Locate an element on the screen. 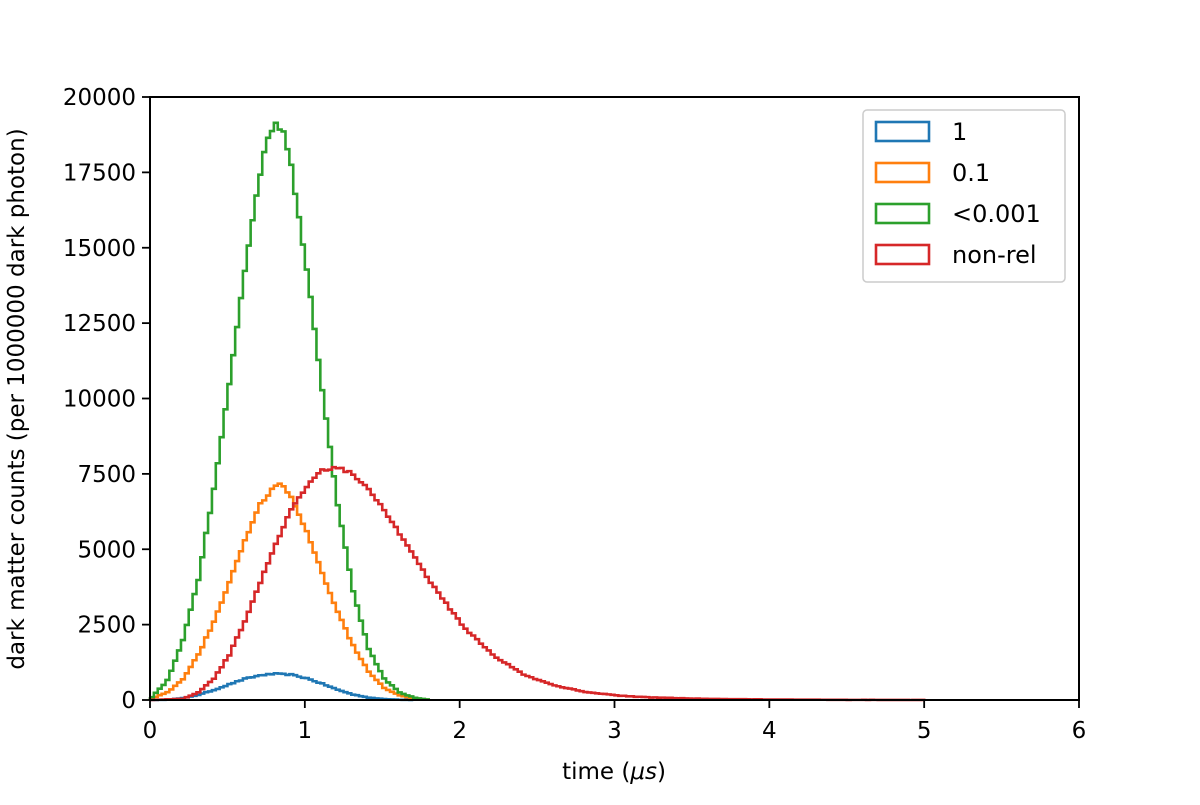 The height and width of the screenshot is (805, 1200). y-tick-label: 0 is located at coordinates (128, 701).